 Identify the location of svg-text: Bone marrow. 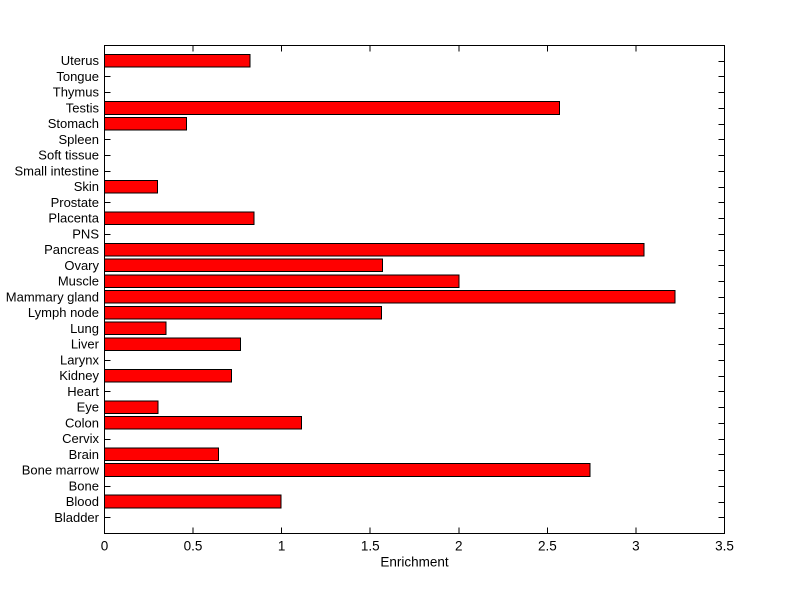
(61, 470).